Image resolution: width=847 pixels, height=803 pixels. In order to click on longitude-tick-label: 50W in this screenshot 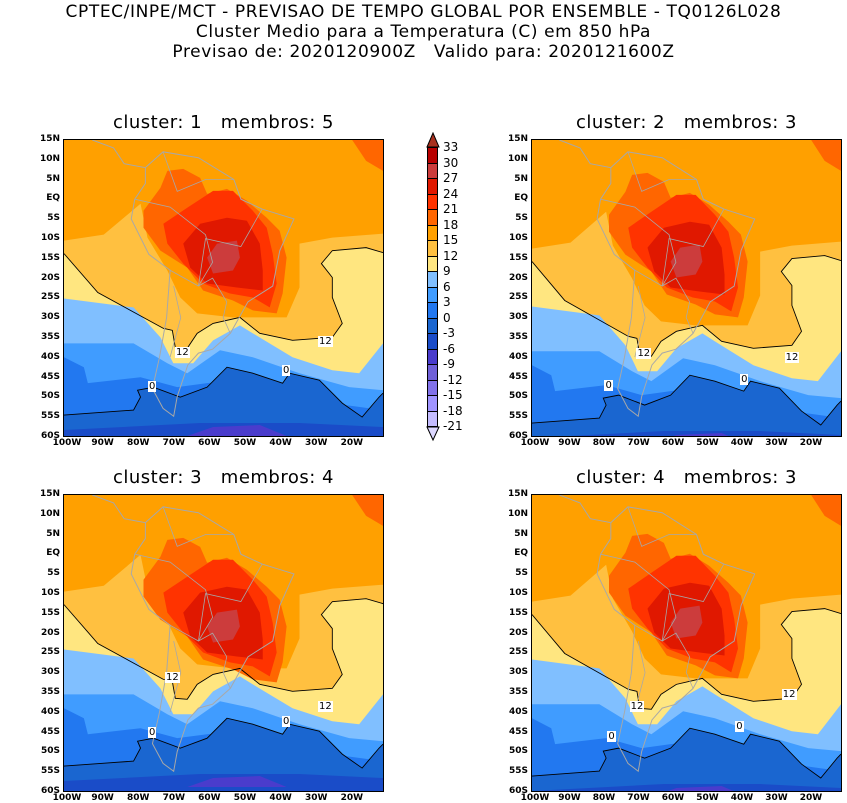, I will do `click(245, 443)`.